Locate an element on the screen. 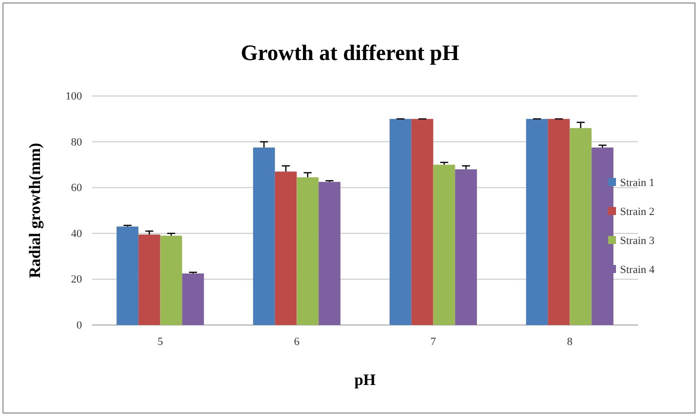  x-axis-title: pH is located at coordinates (365, 380).